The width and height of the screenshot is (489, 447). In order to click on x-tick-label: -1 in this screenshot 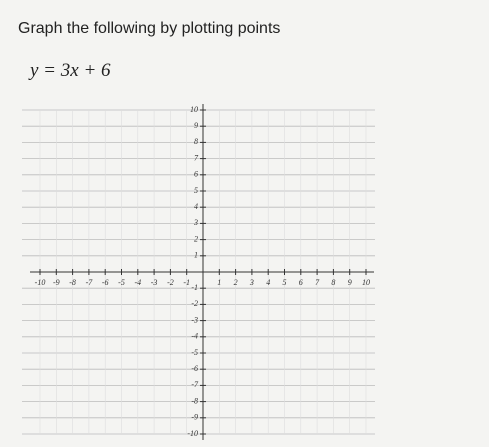, I will do `click(186, 282)`.